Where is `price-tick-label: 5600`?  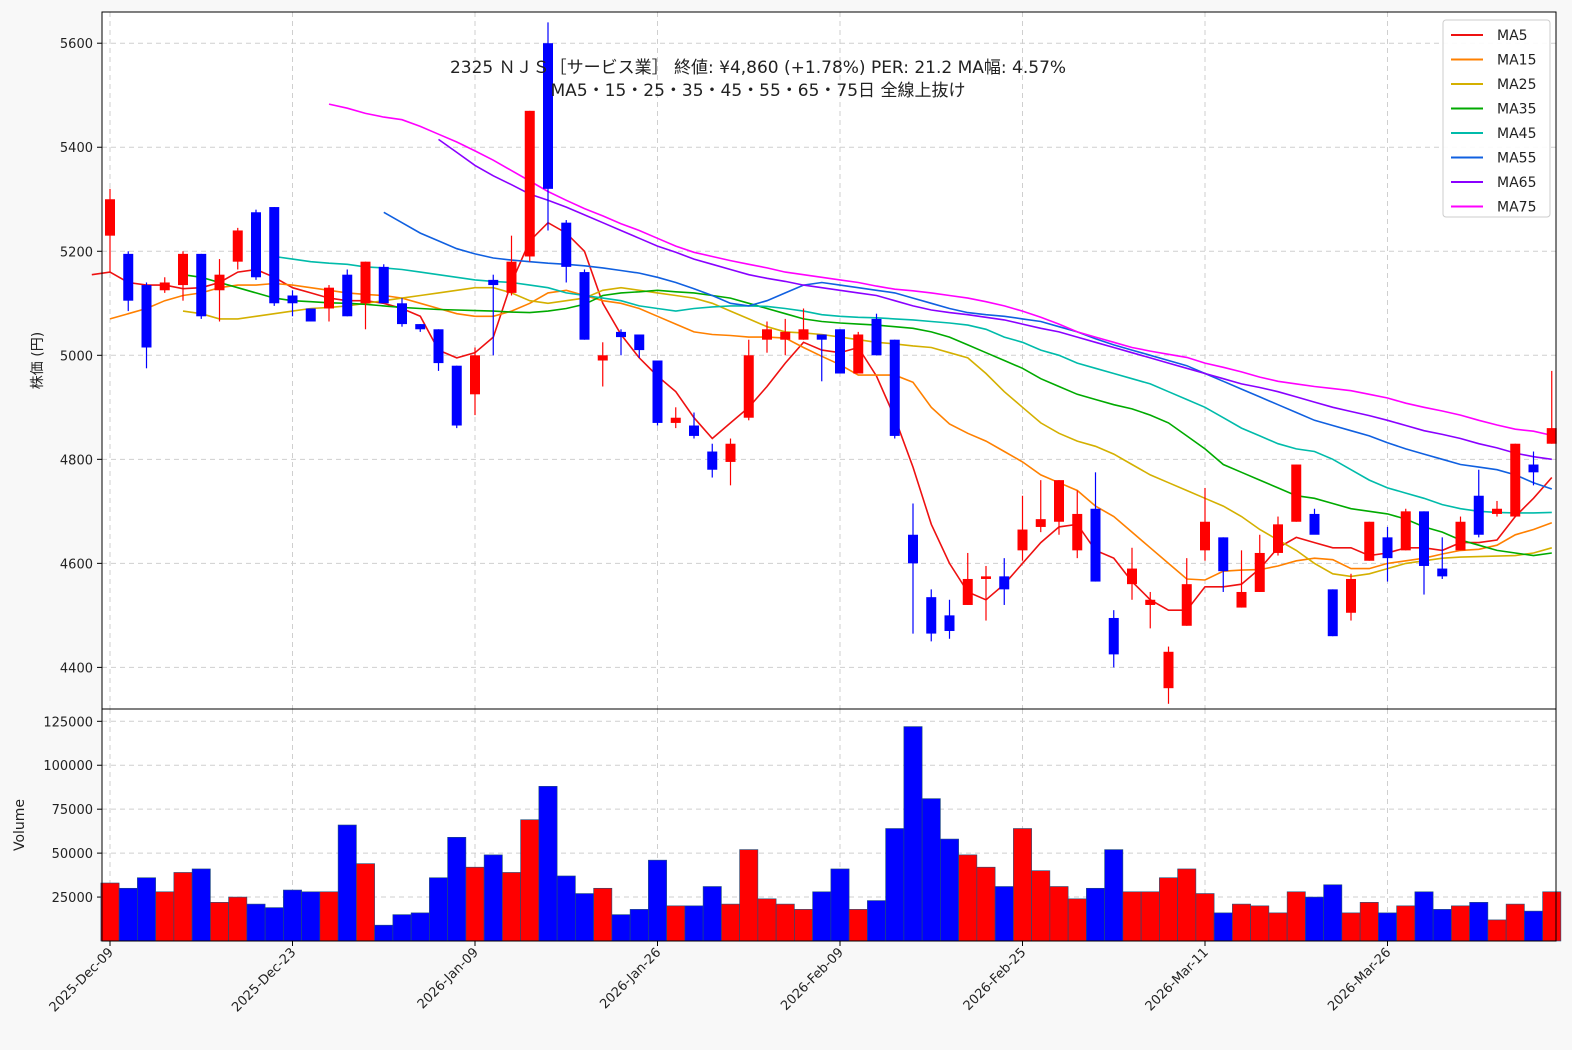
price-tick-label: 5600 is located at coordinates (76, 44).